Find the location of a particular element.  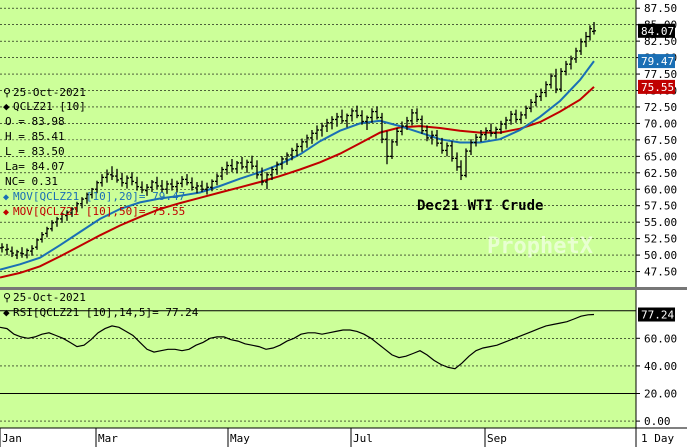

rsi-date: 25-Oct-2021 is located at coordinates (49, 297).